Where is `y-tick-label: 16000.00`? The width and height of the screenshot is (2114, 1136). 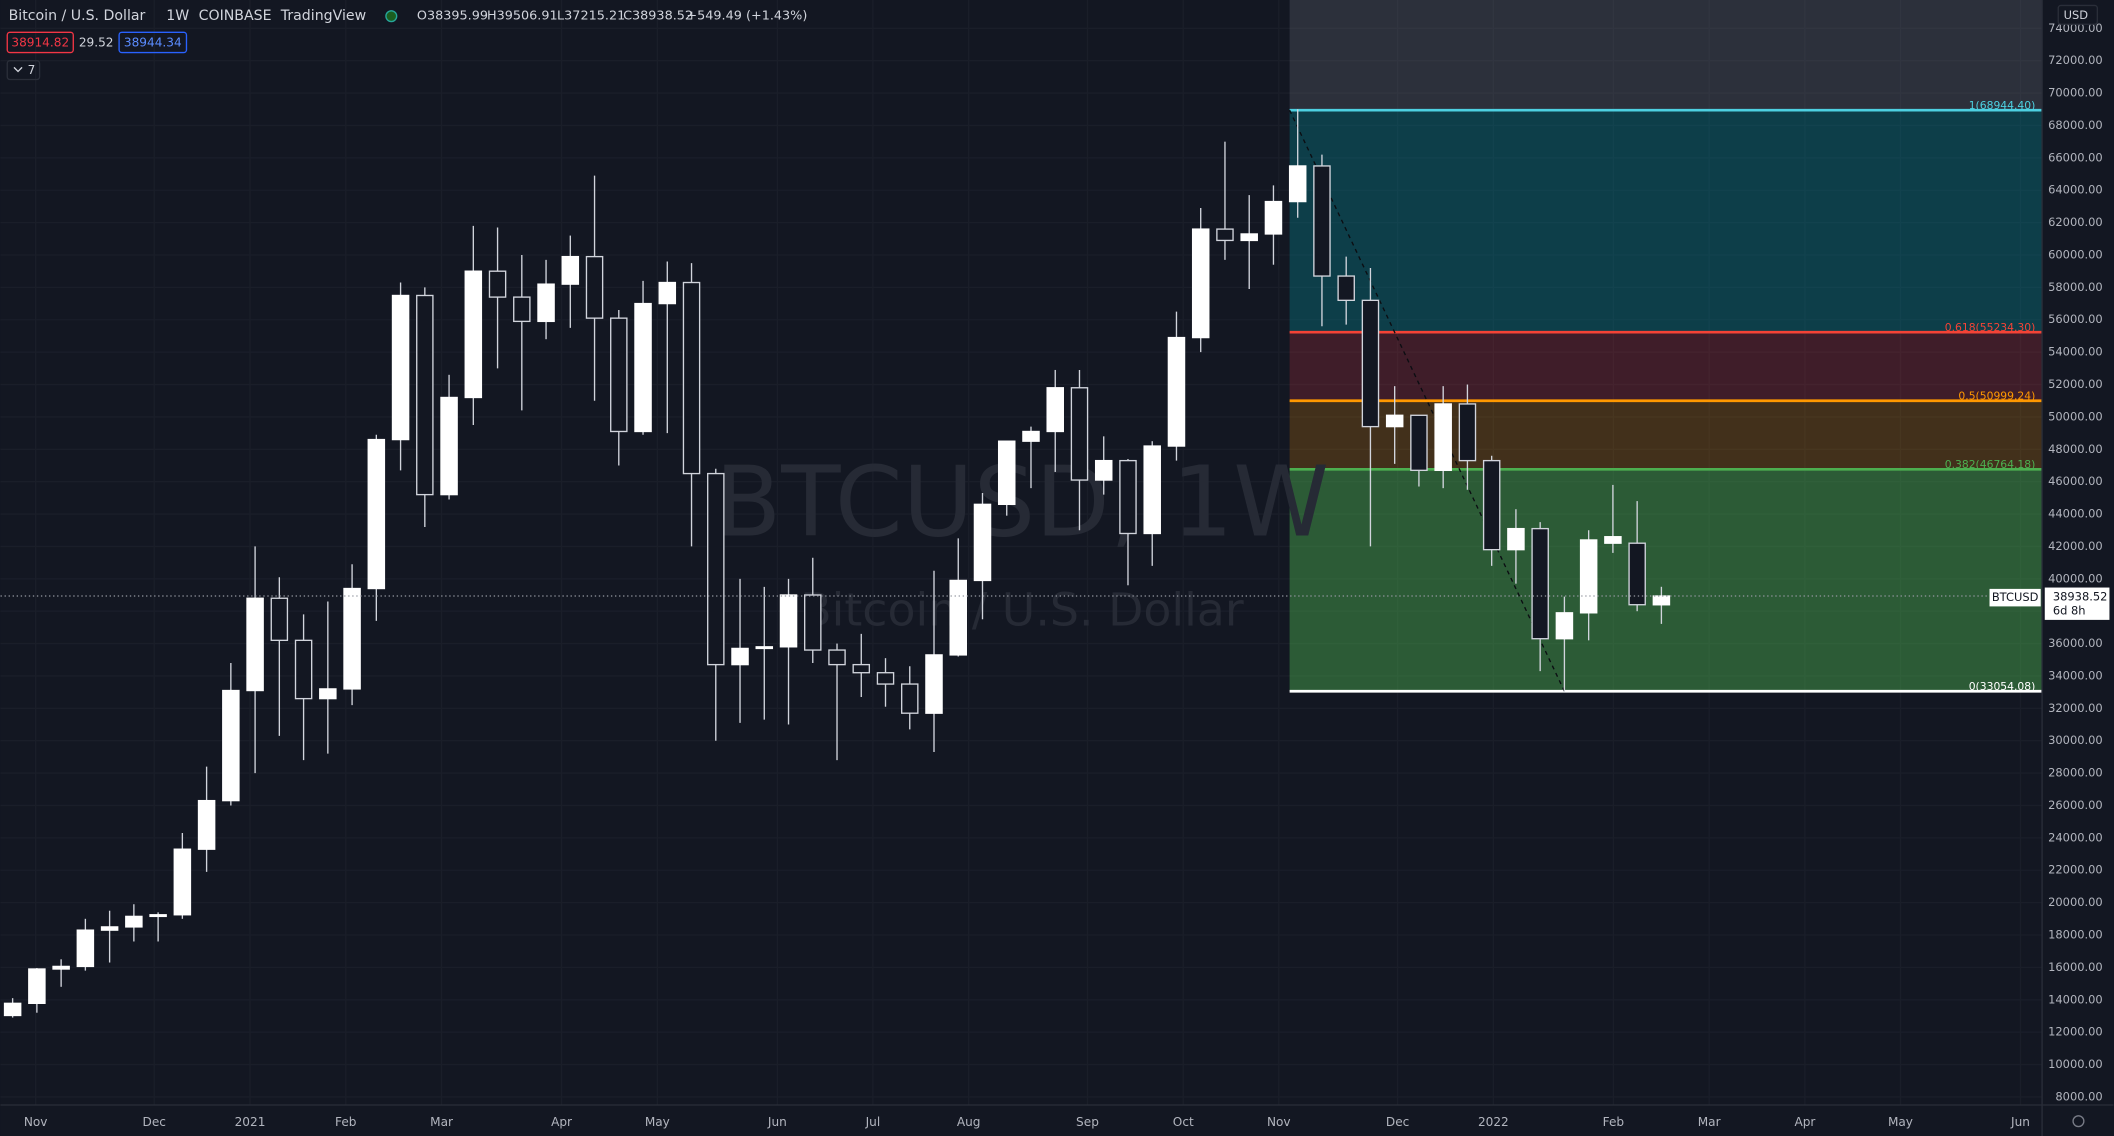
y-tick-label: 16000.00 is located at coordinates (2075, 967).